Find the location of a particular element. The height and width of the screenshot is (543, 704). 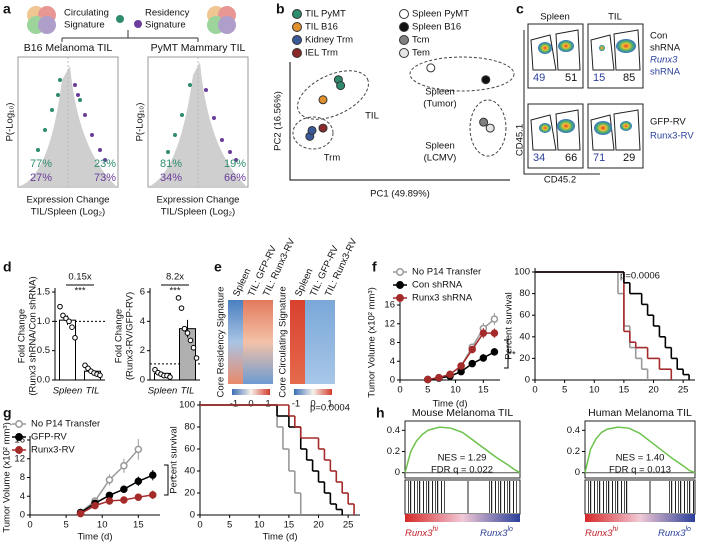

percent-label: 34% is located at coordinates (171, 178).